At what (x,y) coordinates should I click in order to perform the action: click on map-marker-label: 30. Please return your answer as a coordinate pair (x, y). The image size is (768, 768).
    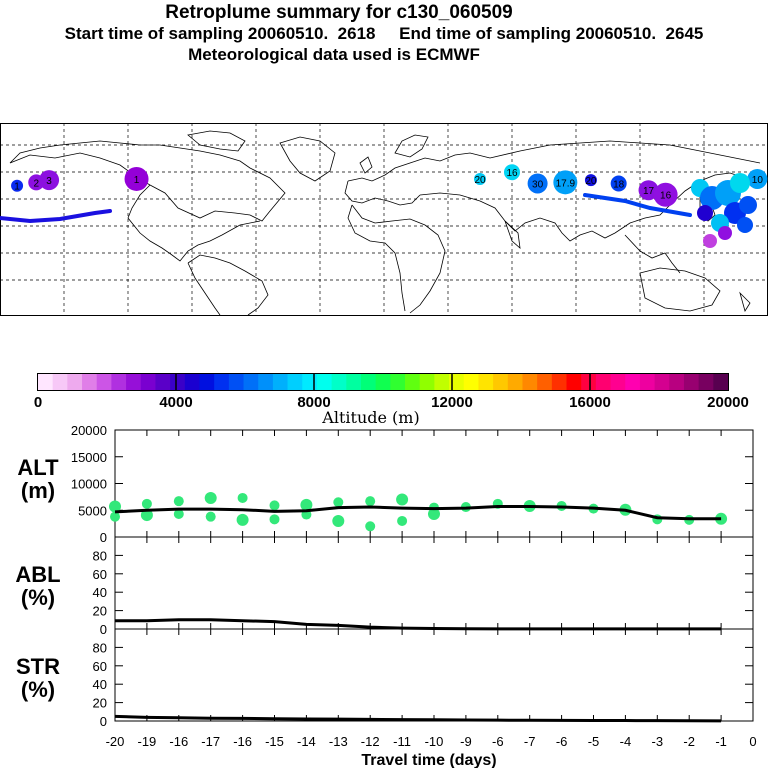
    Looking at the image, I should click on (538, 184).